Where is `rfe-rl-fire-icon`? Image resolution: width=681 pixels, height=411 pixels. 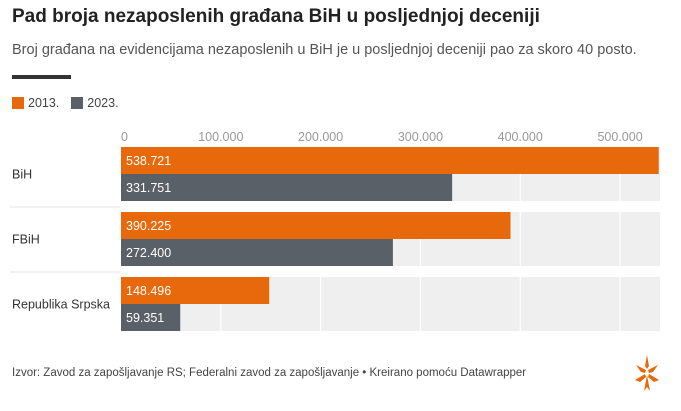
rfe-rl-fire-icon is located at coordinates (647, 373).